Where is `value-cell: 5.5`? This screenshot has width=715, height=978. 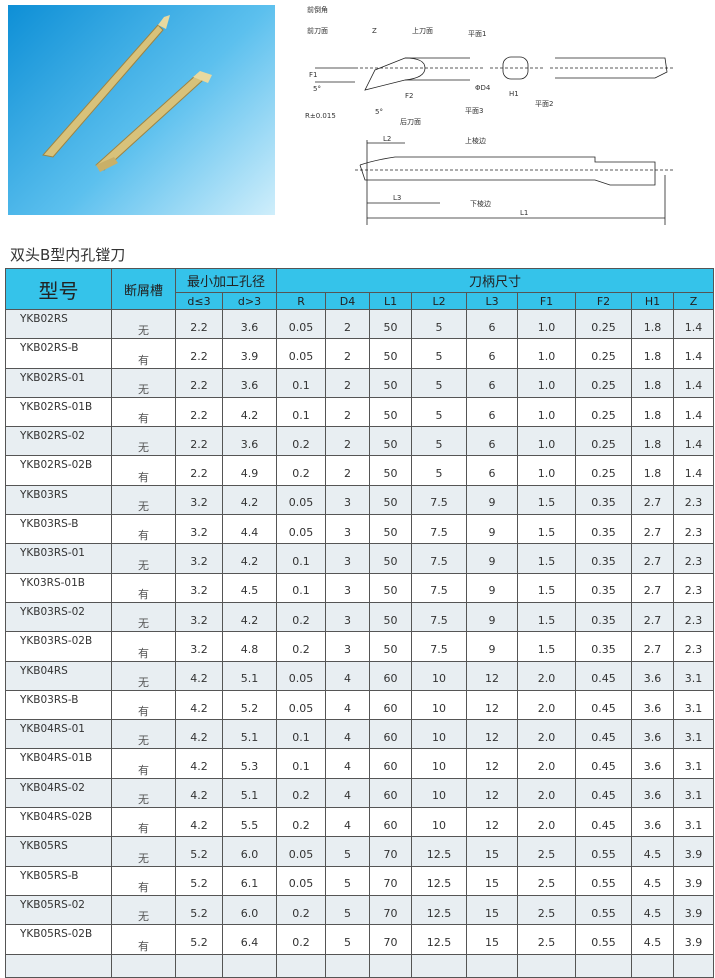 value-cell: 5.5 is located at coordinates (249, 822).